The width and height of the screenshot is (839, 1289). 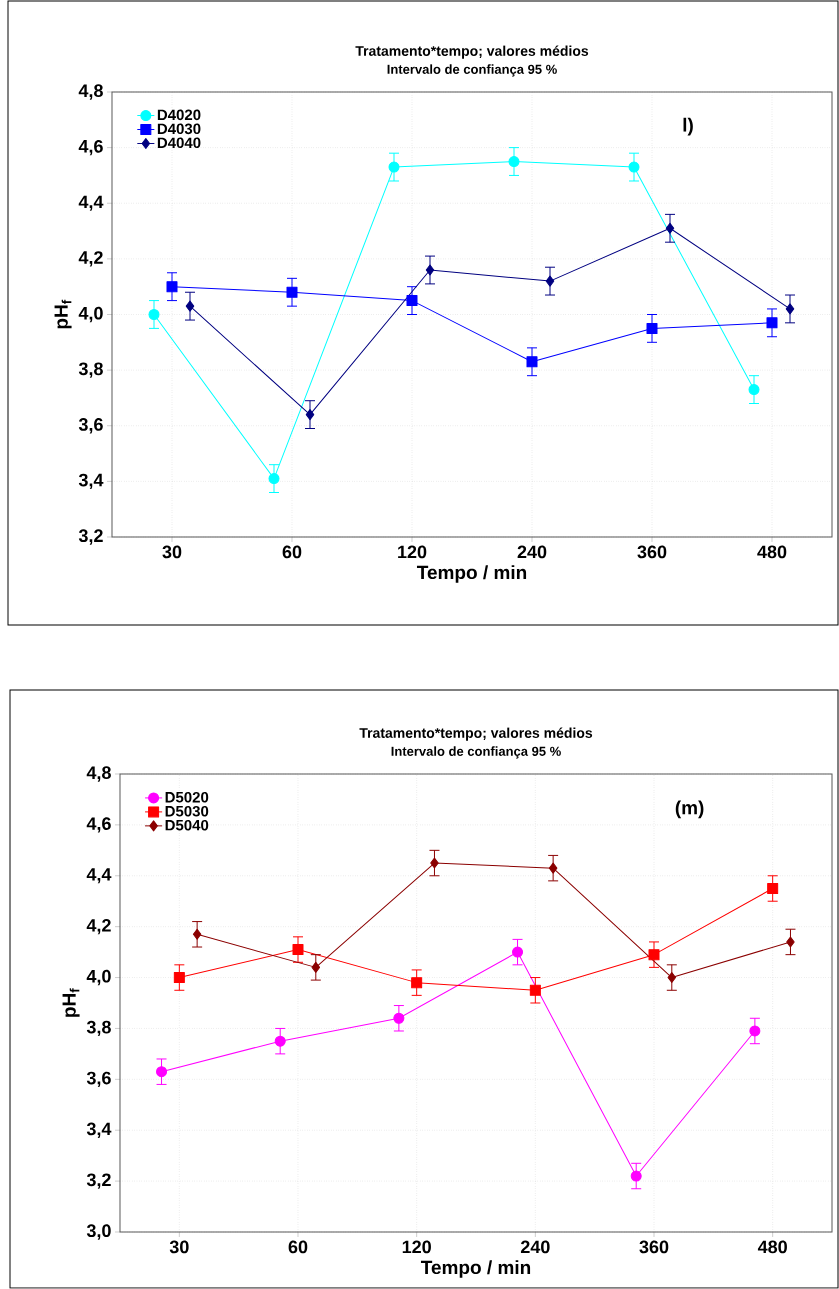 What do you see at coordinates (179, 115) in the screenshot?
I see `legend-label: D4020` at bounding box center [179, 115].